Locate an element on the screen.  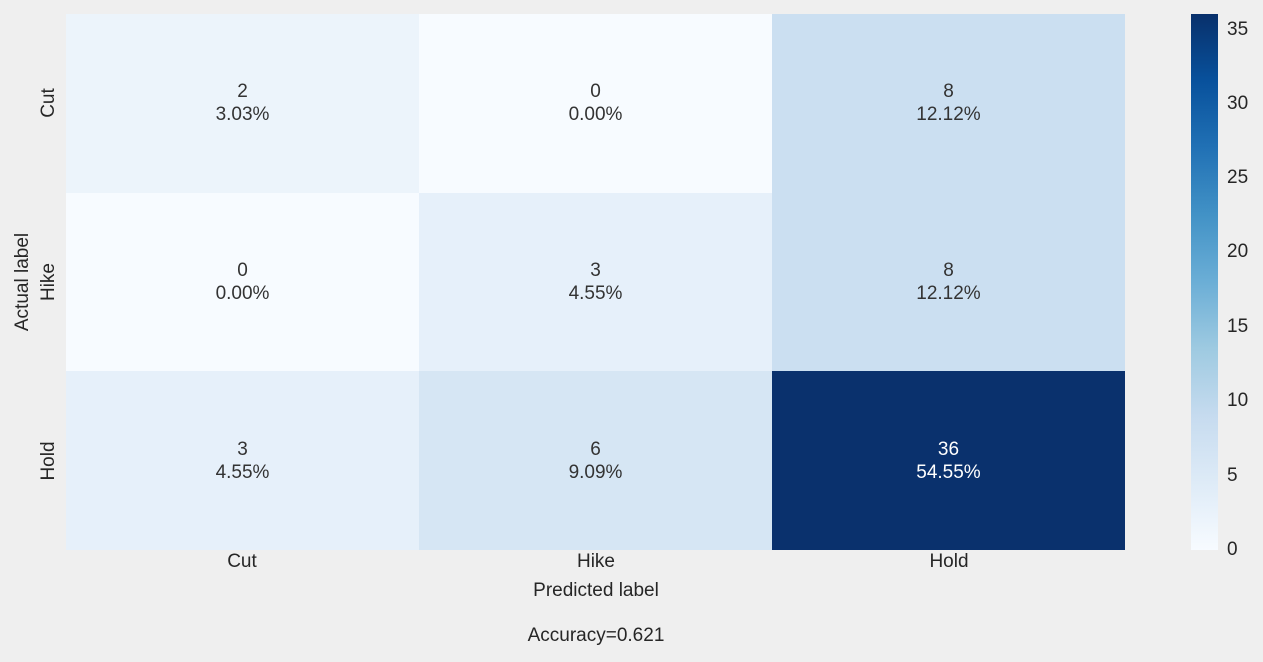
accuracy-note: Accuracy=0.621 is located at coordinates (596, 635).